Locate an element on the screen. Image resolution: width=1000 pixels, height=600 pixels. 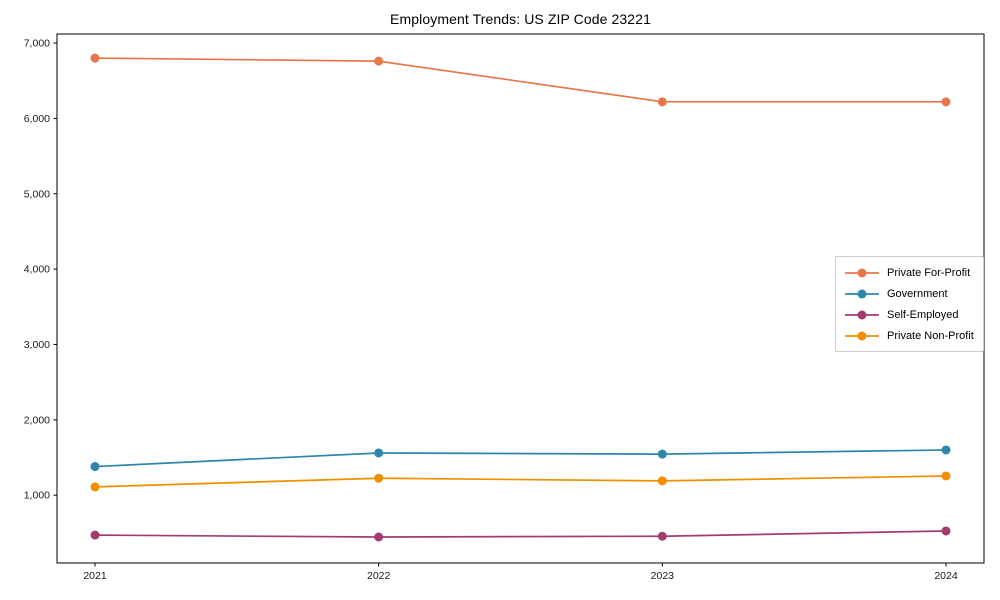
y-axis-tick-label: 1,000 is located at coordinates (37, 496).